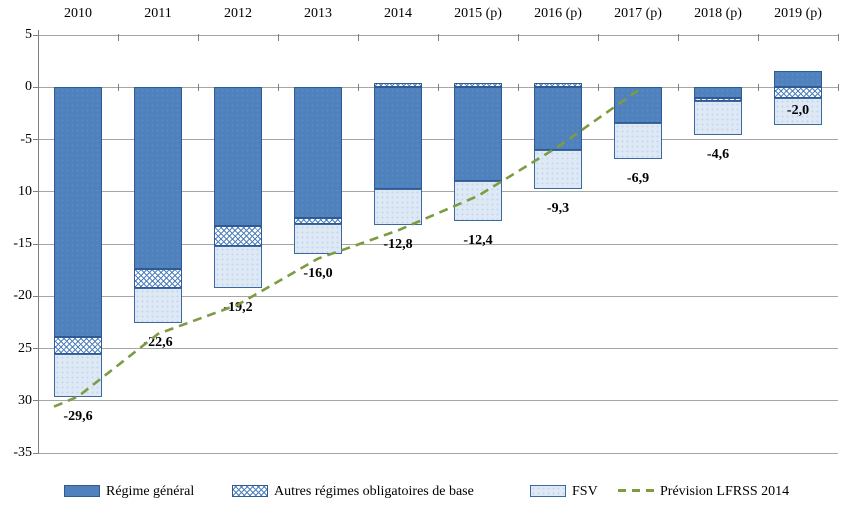 The width and height of the screenshot is (847, 517). What do you see at coordinates (478, 240) in the screenshot?
I see `bar-total-label: -12,4` at bounding box center [478, 240].